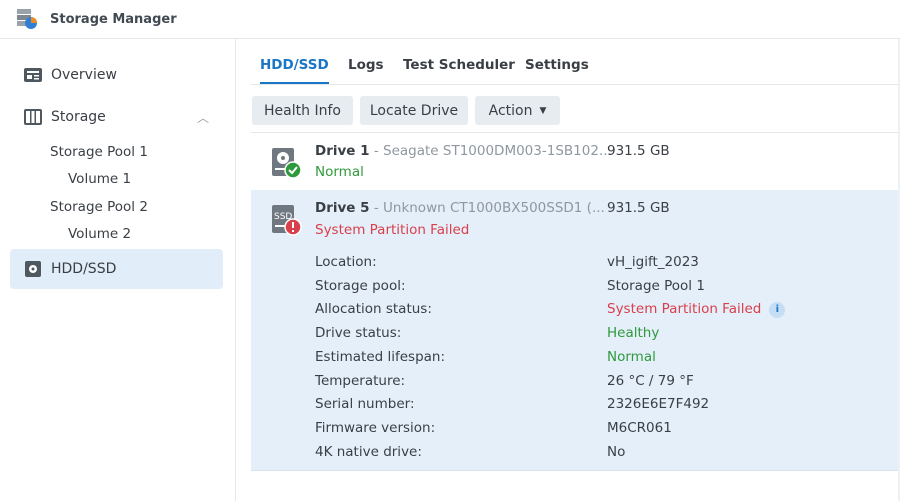 This screenshot has height=501, width=900. Describe the element at coordinates (375, 427) in the screenshot. I see `detail-label: Firmware version:` at that location.